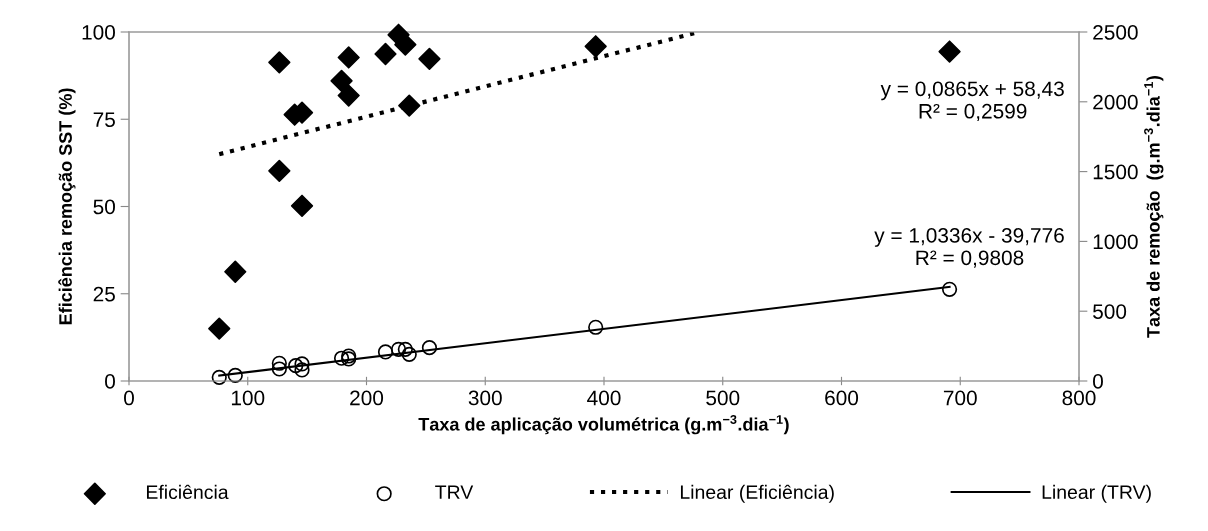 The width and height of the screenshot is (1208, 531). I want to click on legend-label: Eficiência, so click(187, 492).